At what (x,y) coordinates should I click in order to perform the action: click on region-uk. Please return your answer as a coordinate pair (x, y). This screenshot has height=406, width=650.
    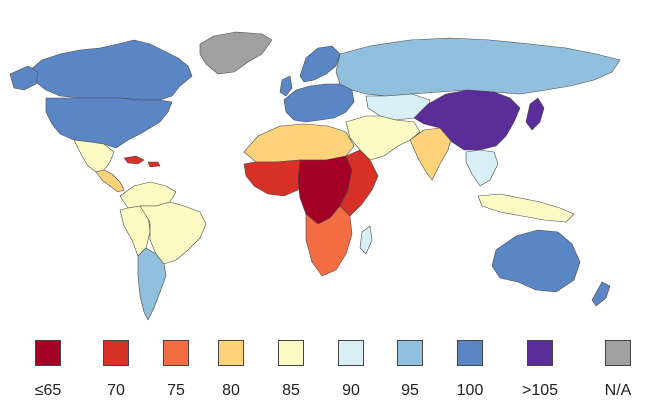
    Looking at the image, I should click on (286, 86).